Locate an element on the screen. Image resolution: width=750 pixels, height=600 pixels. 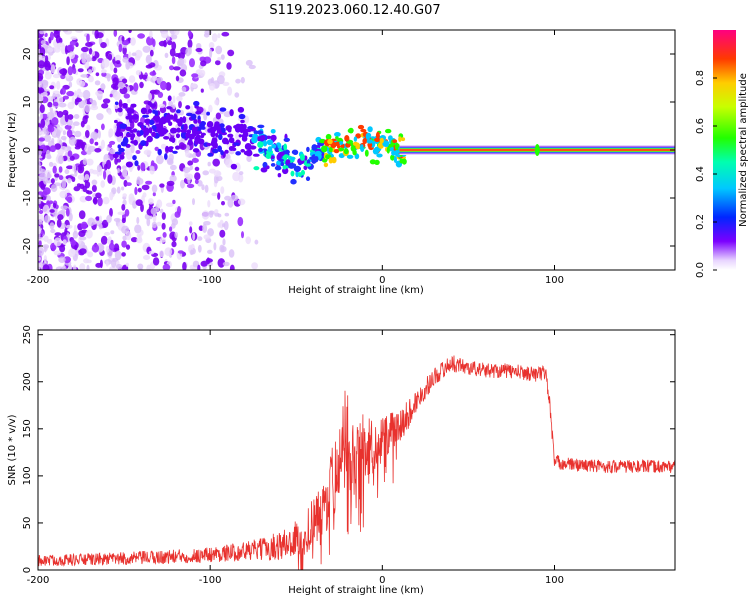
y-tick-label: 10 is located at coordinates (27, 102).